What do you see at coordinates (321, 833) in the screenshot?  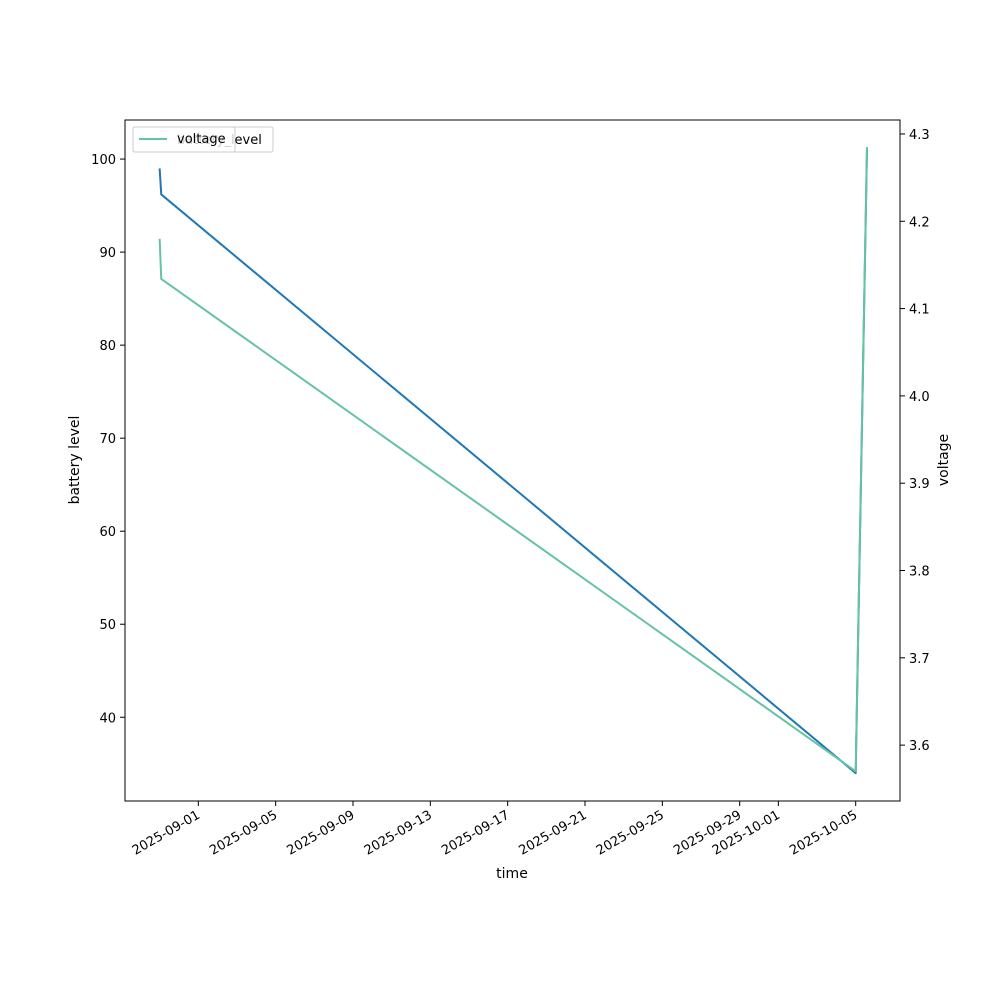 I see `x-tick-label: 2025-09-09` at bounding box center [321, 833].